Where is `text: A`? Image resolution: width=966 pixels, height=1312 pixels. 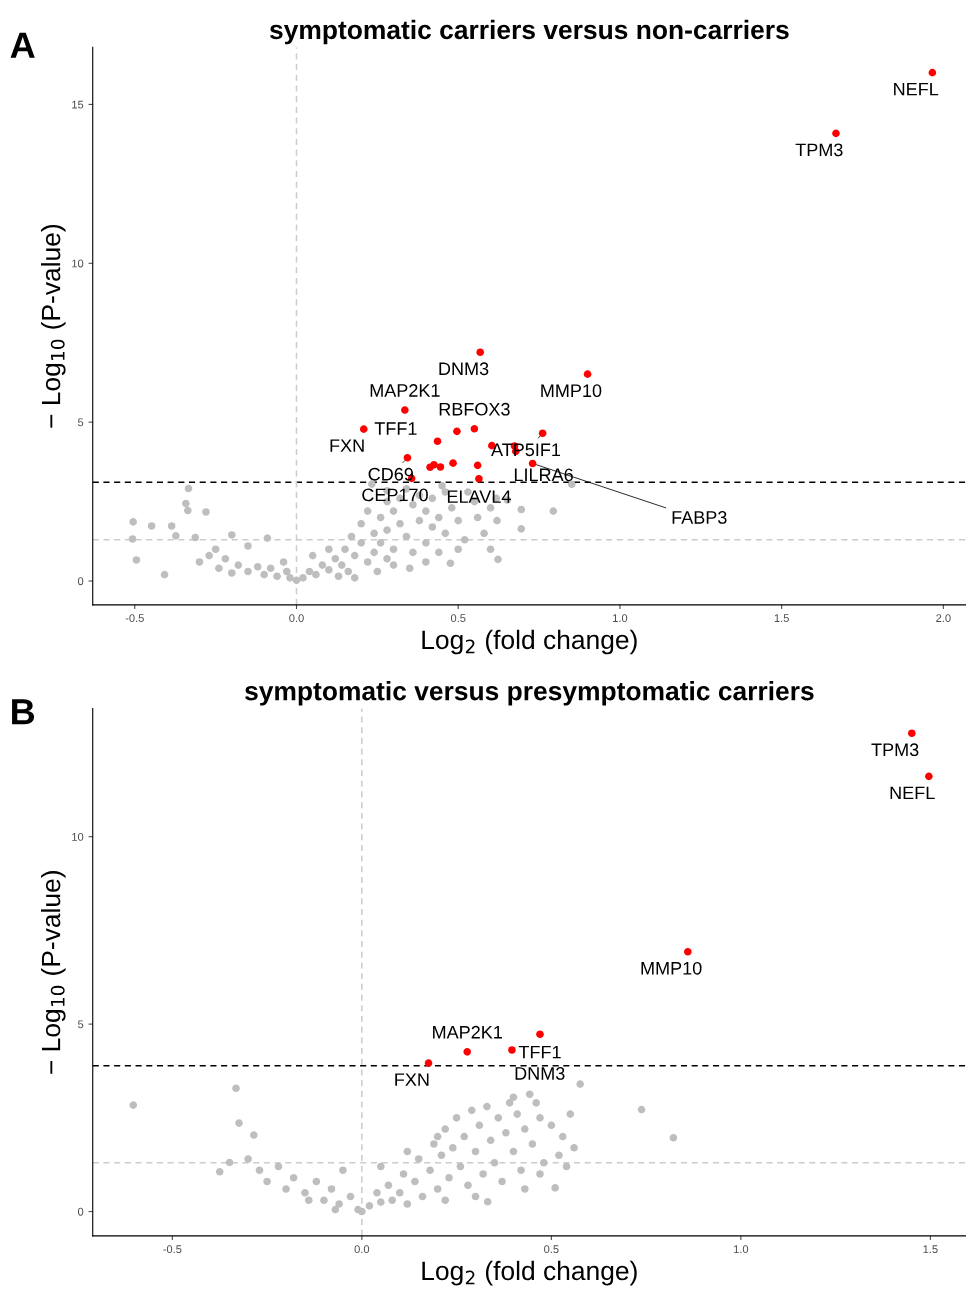
text: A is located at coordinates (22, 45).